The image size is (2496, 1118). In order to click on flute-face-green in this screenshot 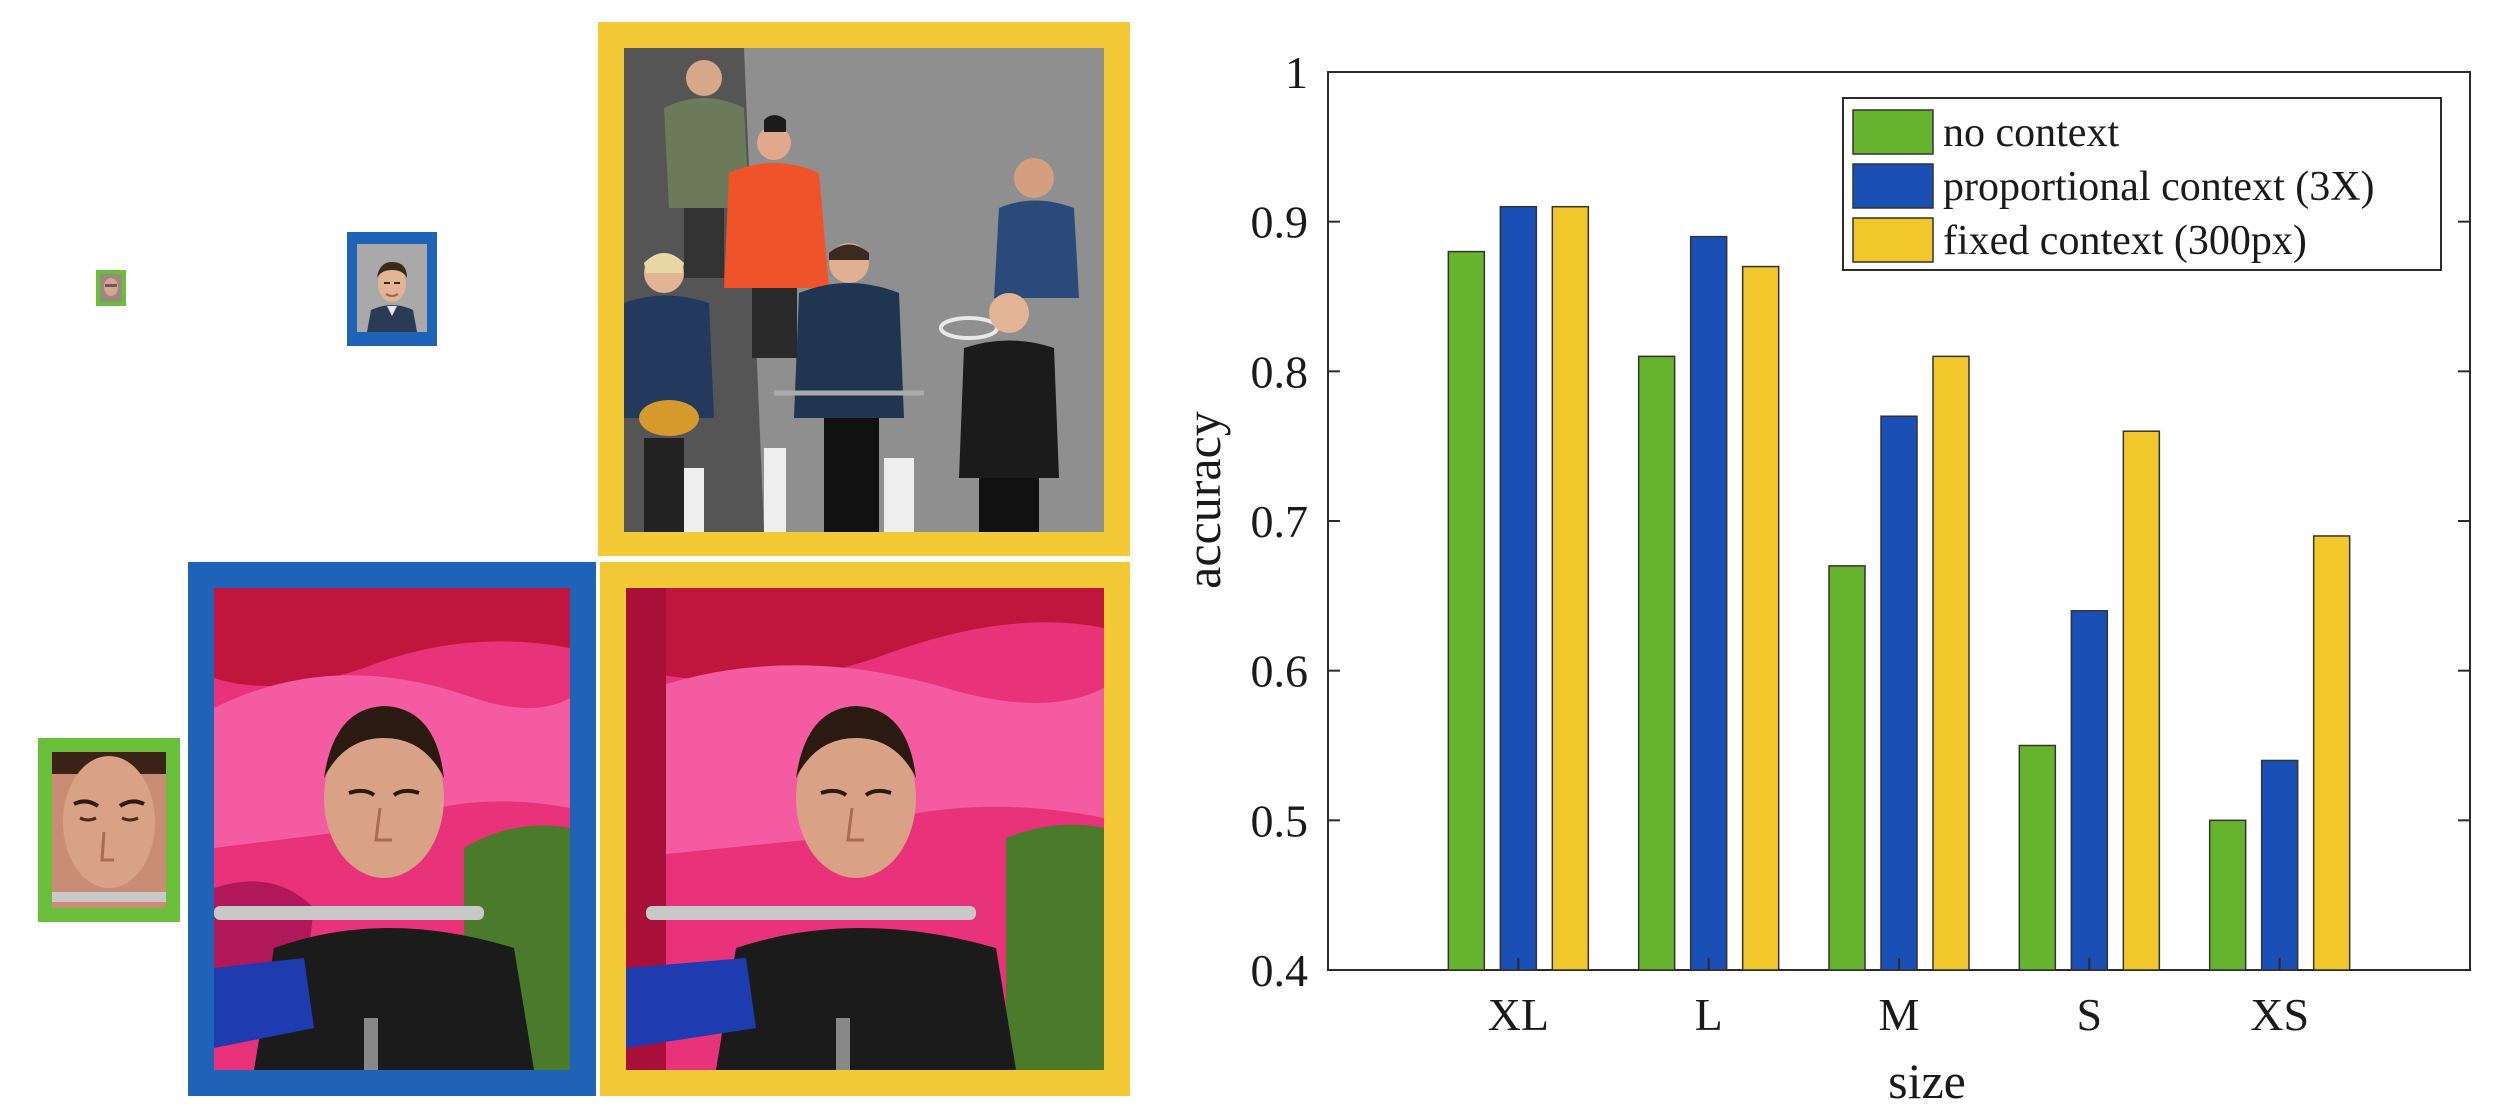, I will do `click(109, 830)`.